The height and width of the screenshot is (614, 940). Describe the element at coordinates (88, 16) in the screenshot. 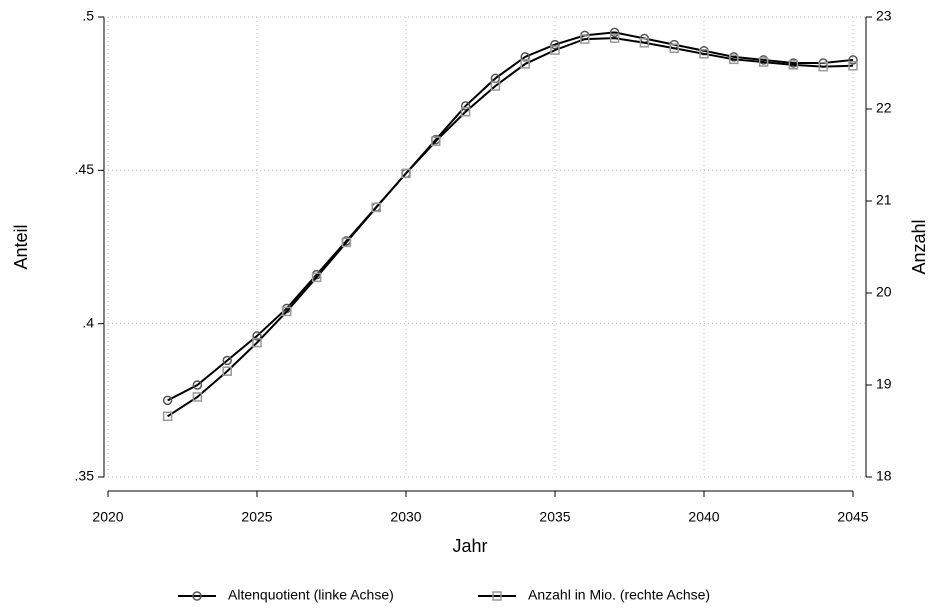

I see `y-tick-label: .5` at that location.